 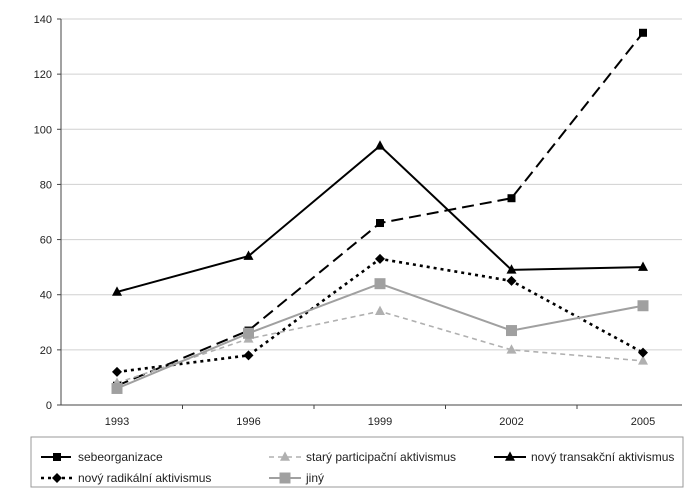 I want to click on legend-label: nový radikální aktivismus, so click(x=144, y=478).